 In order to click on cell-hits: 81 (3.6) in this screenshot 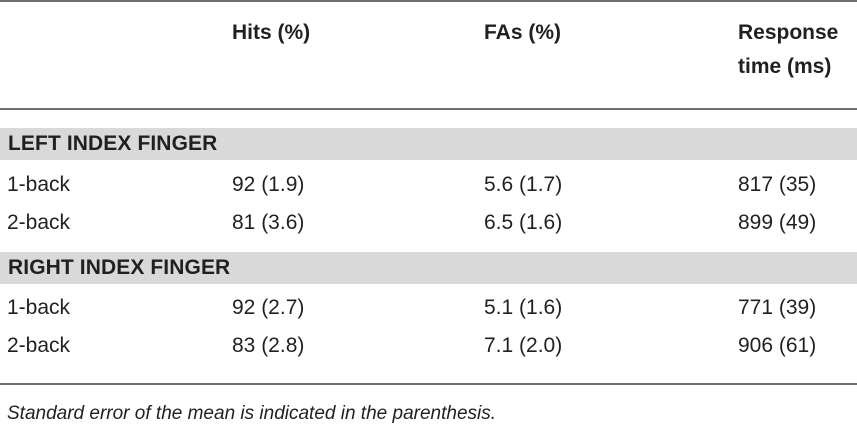, I will do `click(268, 222)`.